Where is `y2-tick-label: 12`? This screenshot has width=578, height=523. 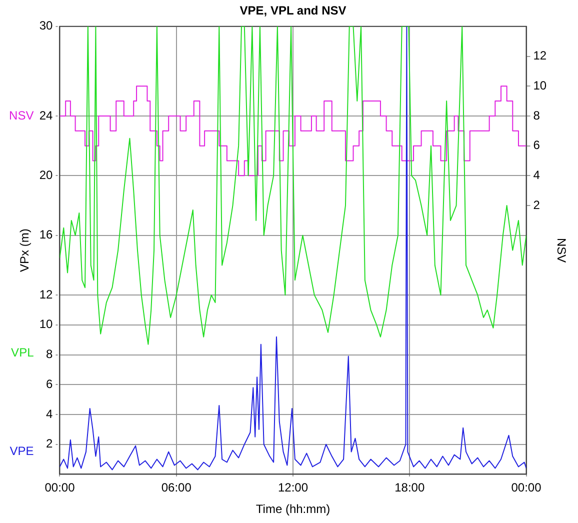
y2-tick-label: 12 is located at coordinates (540, 55).